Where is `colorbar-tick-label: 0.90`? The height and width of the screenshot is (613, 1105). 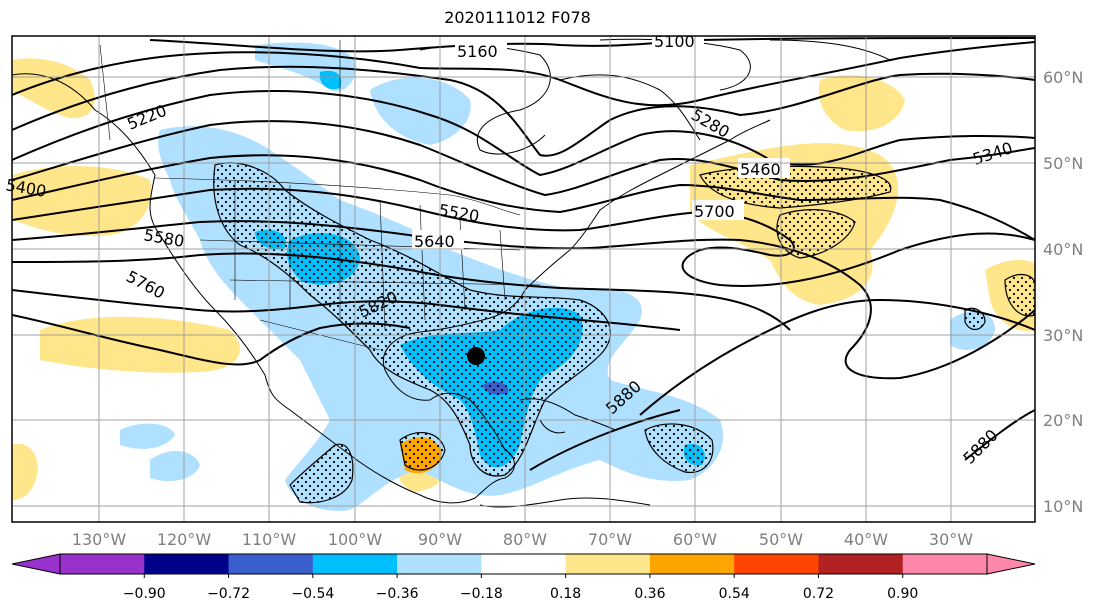
colorbar-tick-label: 0.90 is located at coordinates (902, 594).